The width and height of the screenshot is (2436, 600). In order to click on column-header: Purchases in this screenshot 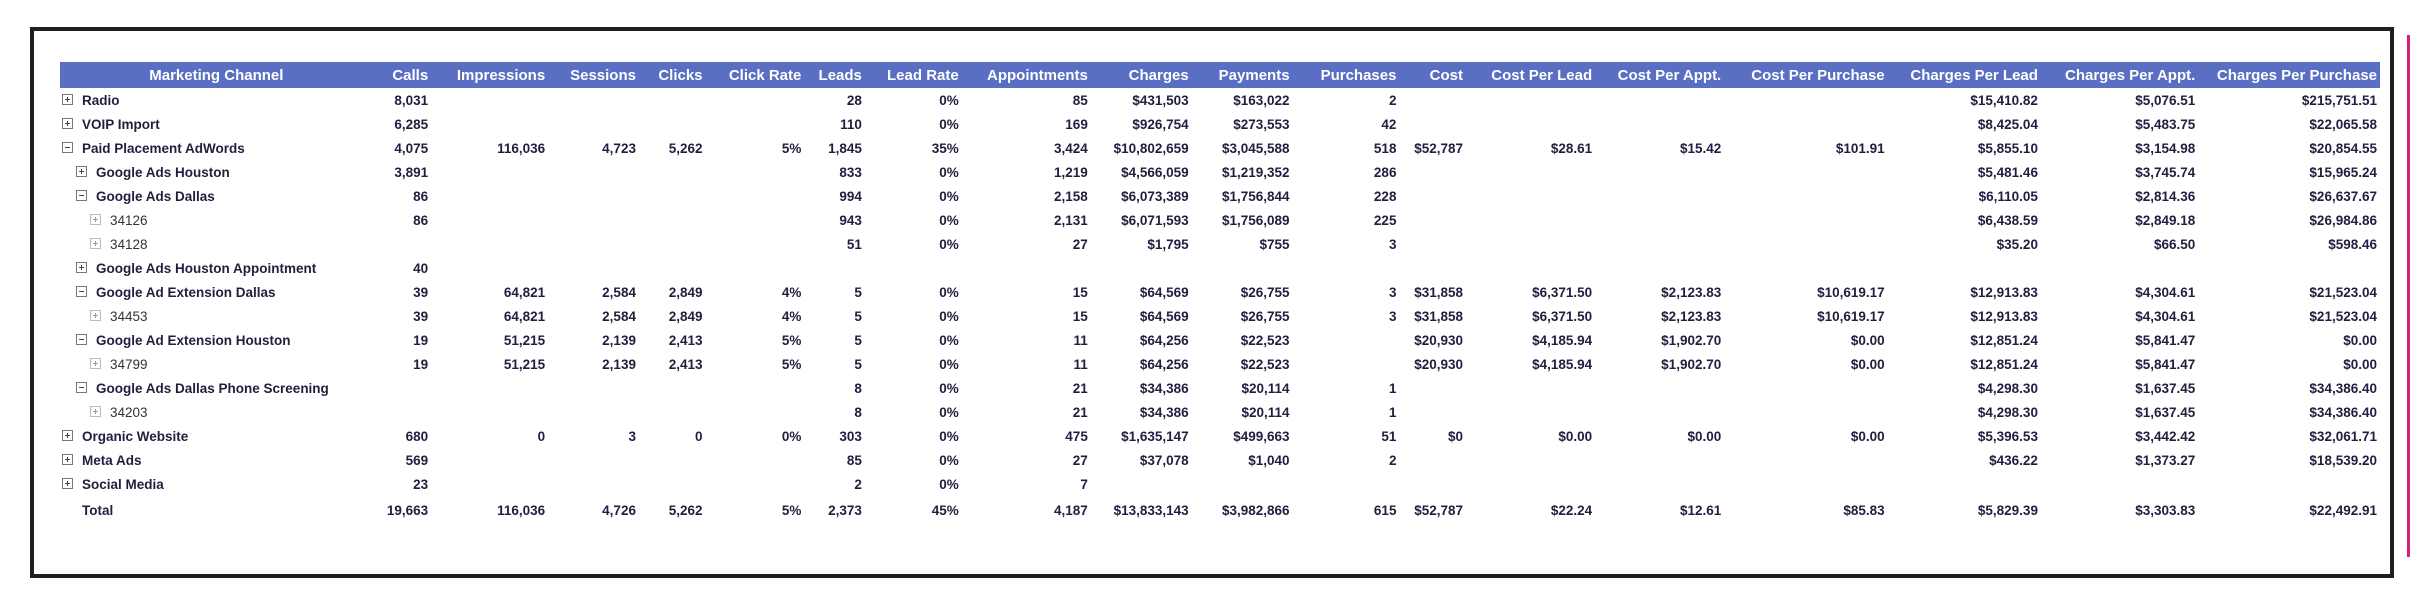, I will do `click(1346, 75)`.